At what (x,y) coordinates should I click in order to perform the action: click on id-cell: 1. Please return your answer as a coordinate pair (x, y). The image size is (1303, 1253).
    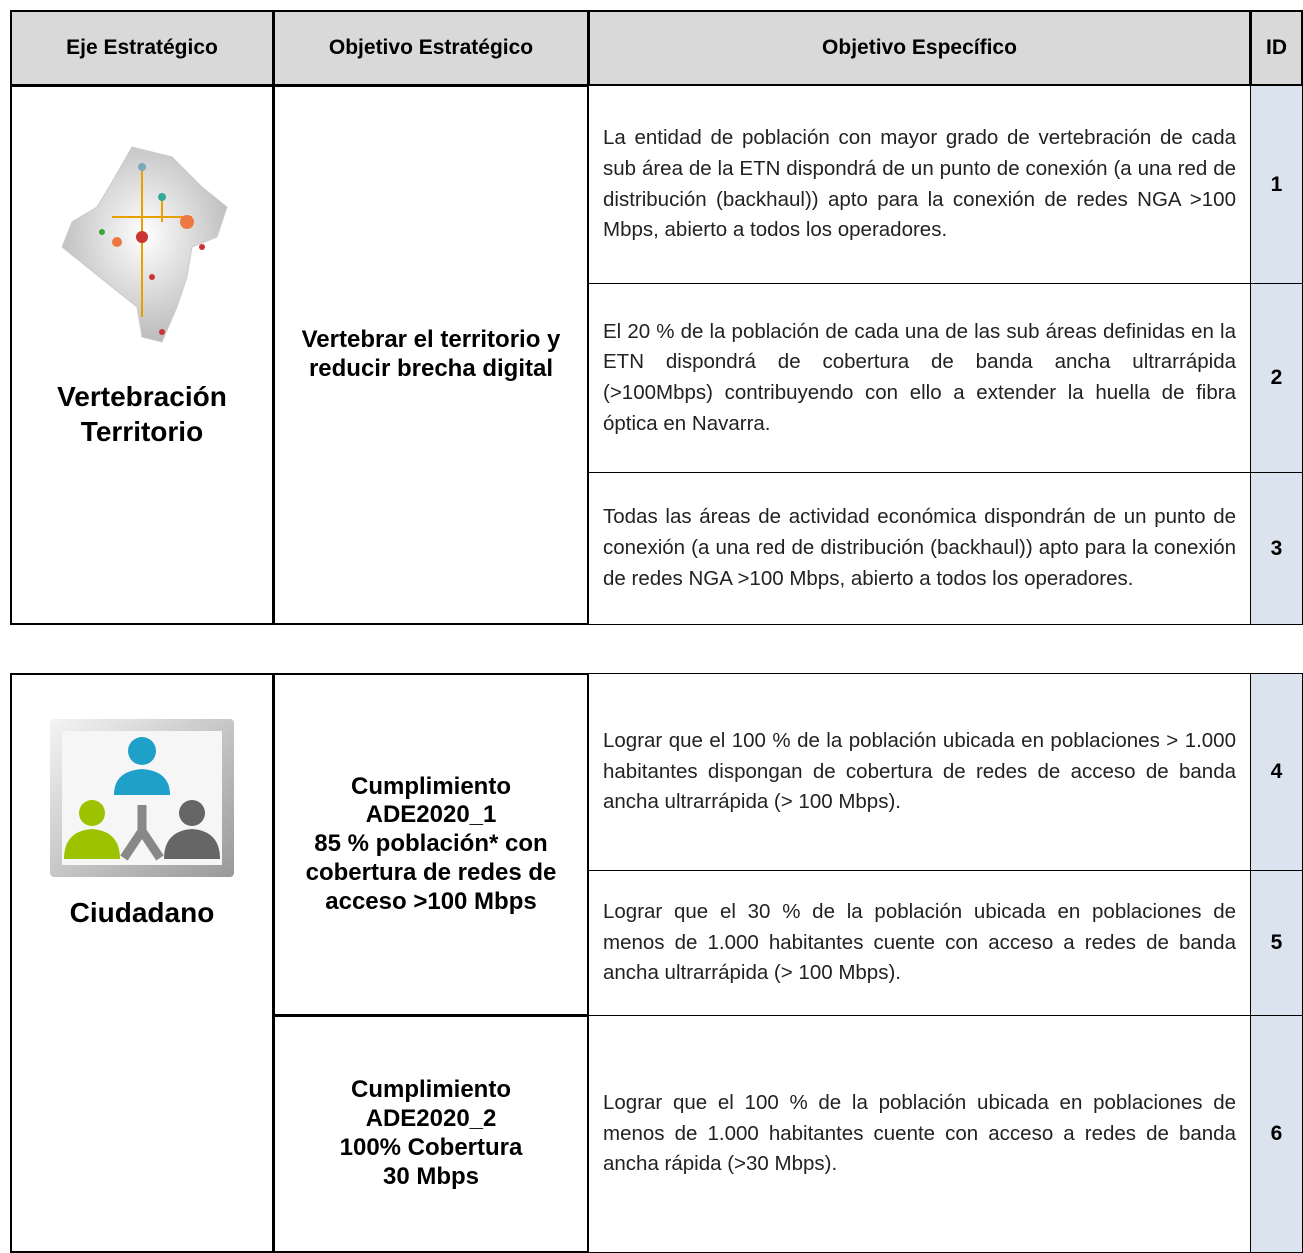
    Looking at the image, I should click on (1276, 184).